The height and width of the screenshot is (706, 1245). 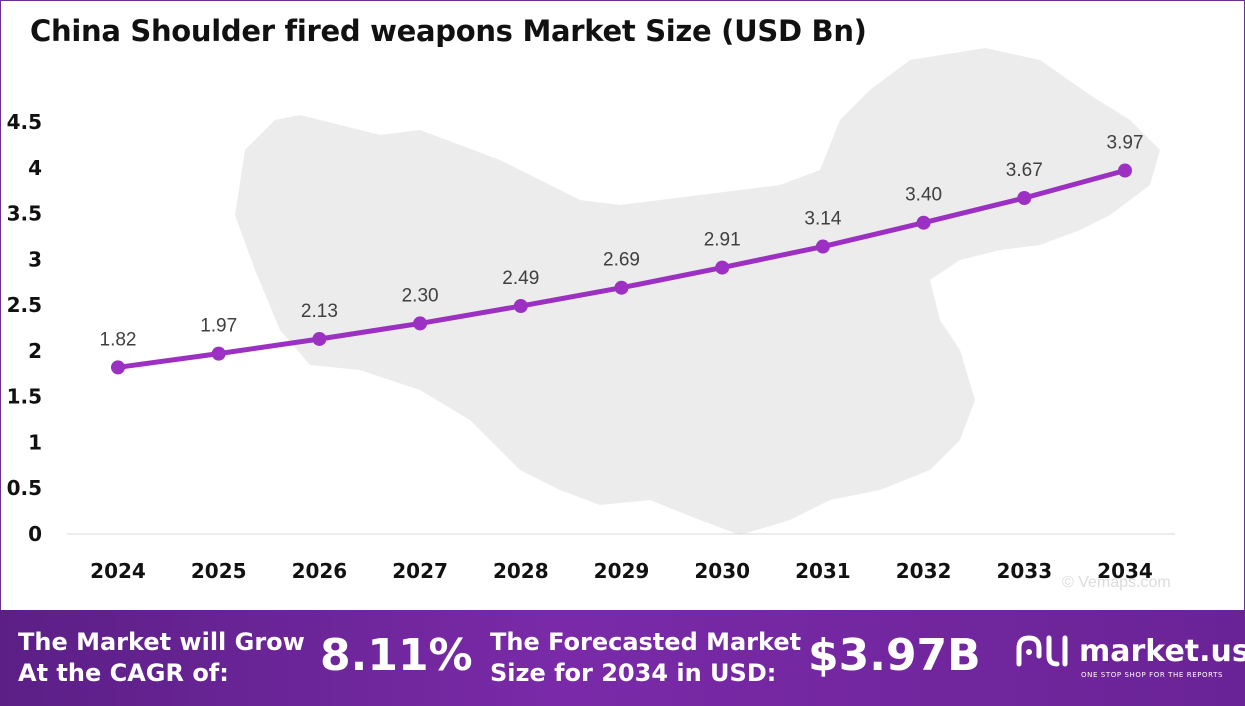 What do you see at coordinates (24, 397) in the screenshot?
I see `y-tick-label: 1.5` at bounding box center [24, 397].